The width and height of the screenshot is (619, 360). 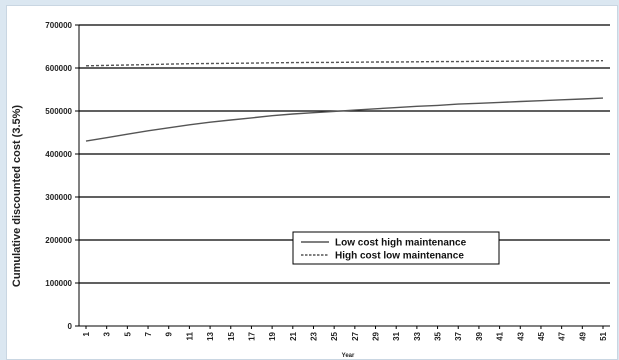 What do you see at coordinates (458, 335) in the screenshot?
I see `x-tick-label: 37` at bounding box center [458, 335].